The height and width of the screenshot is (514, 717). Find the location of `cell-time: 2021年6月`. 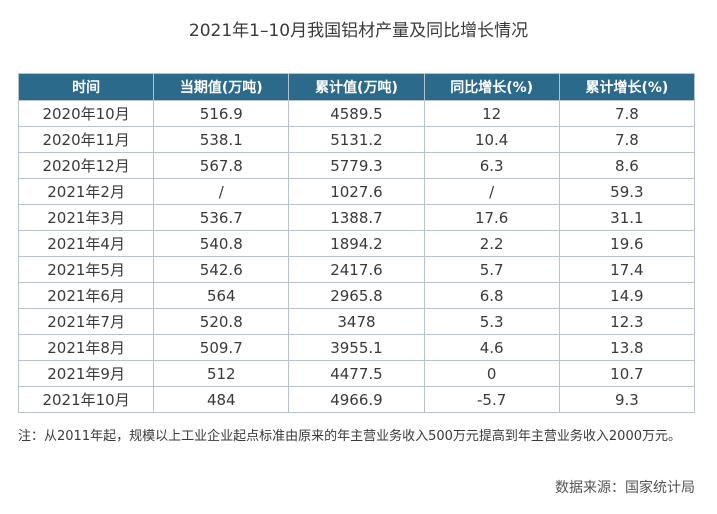

cell-time: 2021年6月 is located at coordinates (86, 295).